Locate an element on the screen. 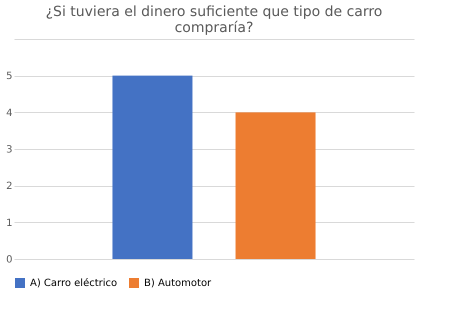 This screenshot has height=336, width=476. y-tick-label: 1 is located at coordinates (9, 223).